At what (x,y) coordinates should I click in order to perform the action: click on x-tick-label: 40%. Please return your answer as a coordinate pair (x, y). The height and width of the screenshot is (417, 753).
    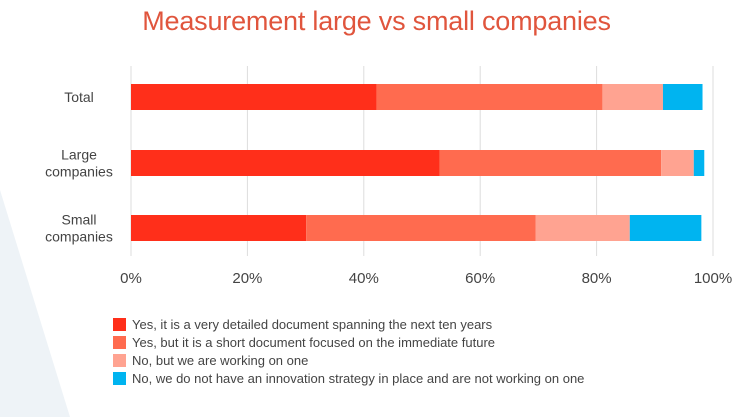
    Looking at the image, I should click on (364, 278).